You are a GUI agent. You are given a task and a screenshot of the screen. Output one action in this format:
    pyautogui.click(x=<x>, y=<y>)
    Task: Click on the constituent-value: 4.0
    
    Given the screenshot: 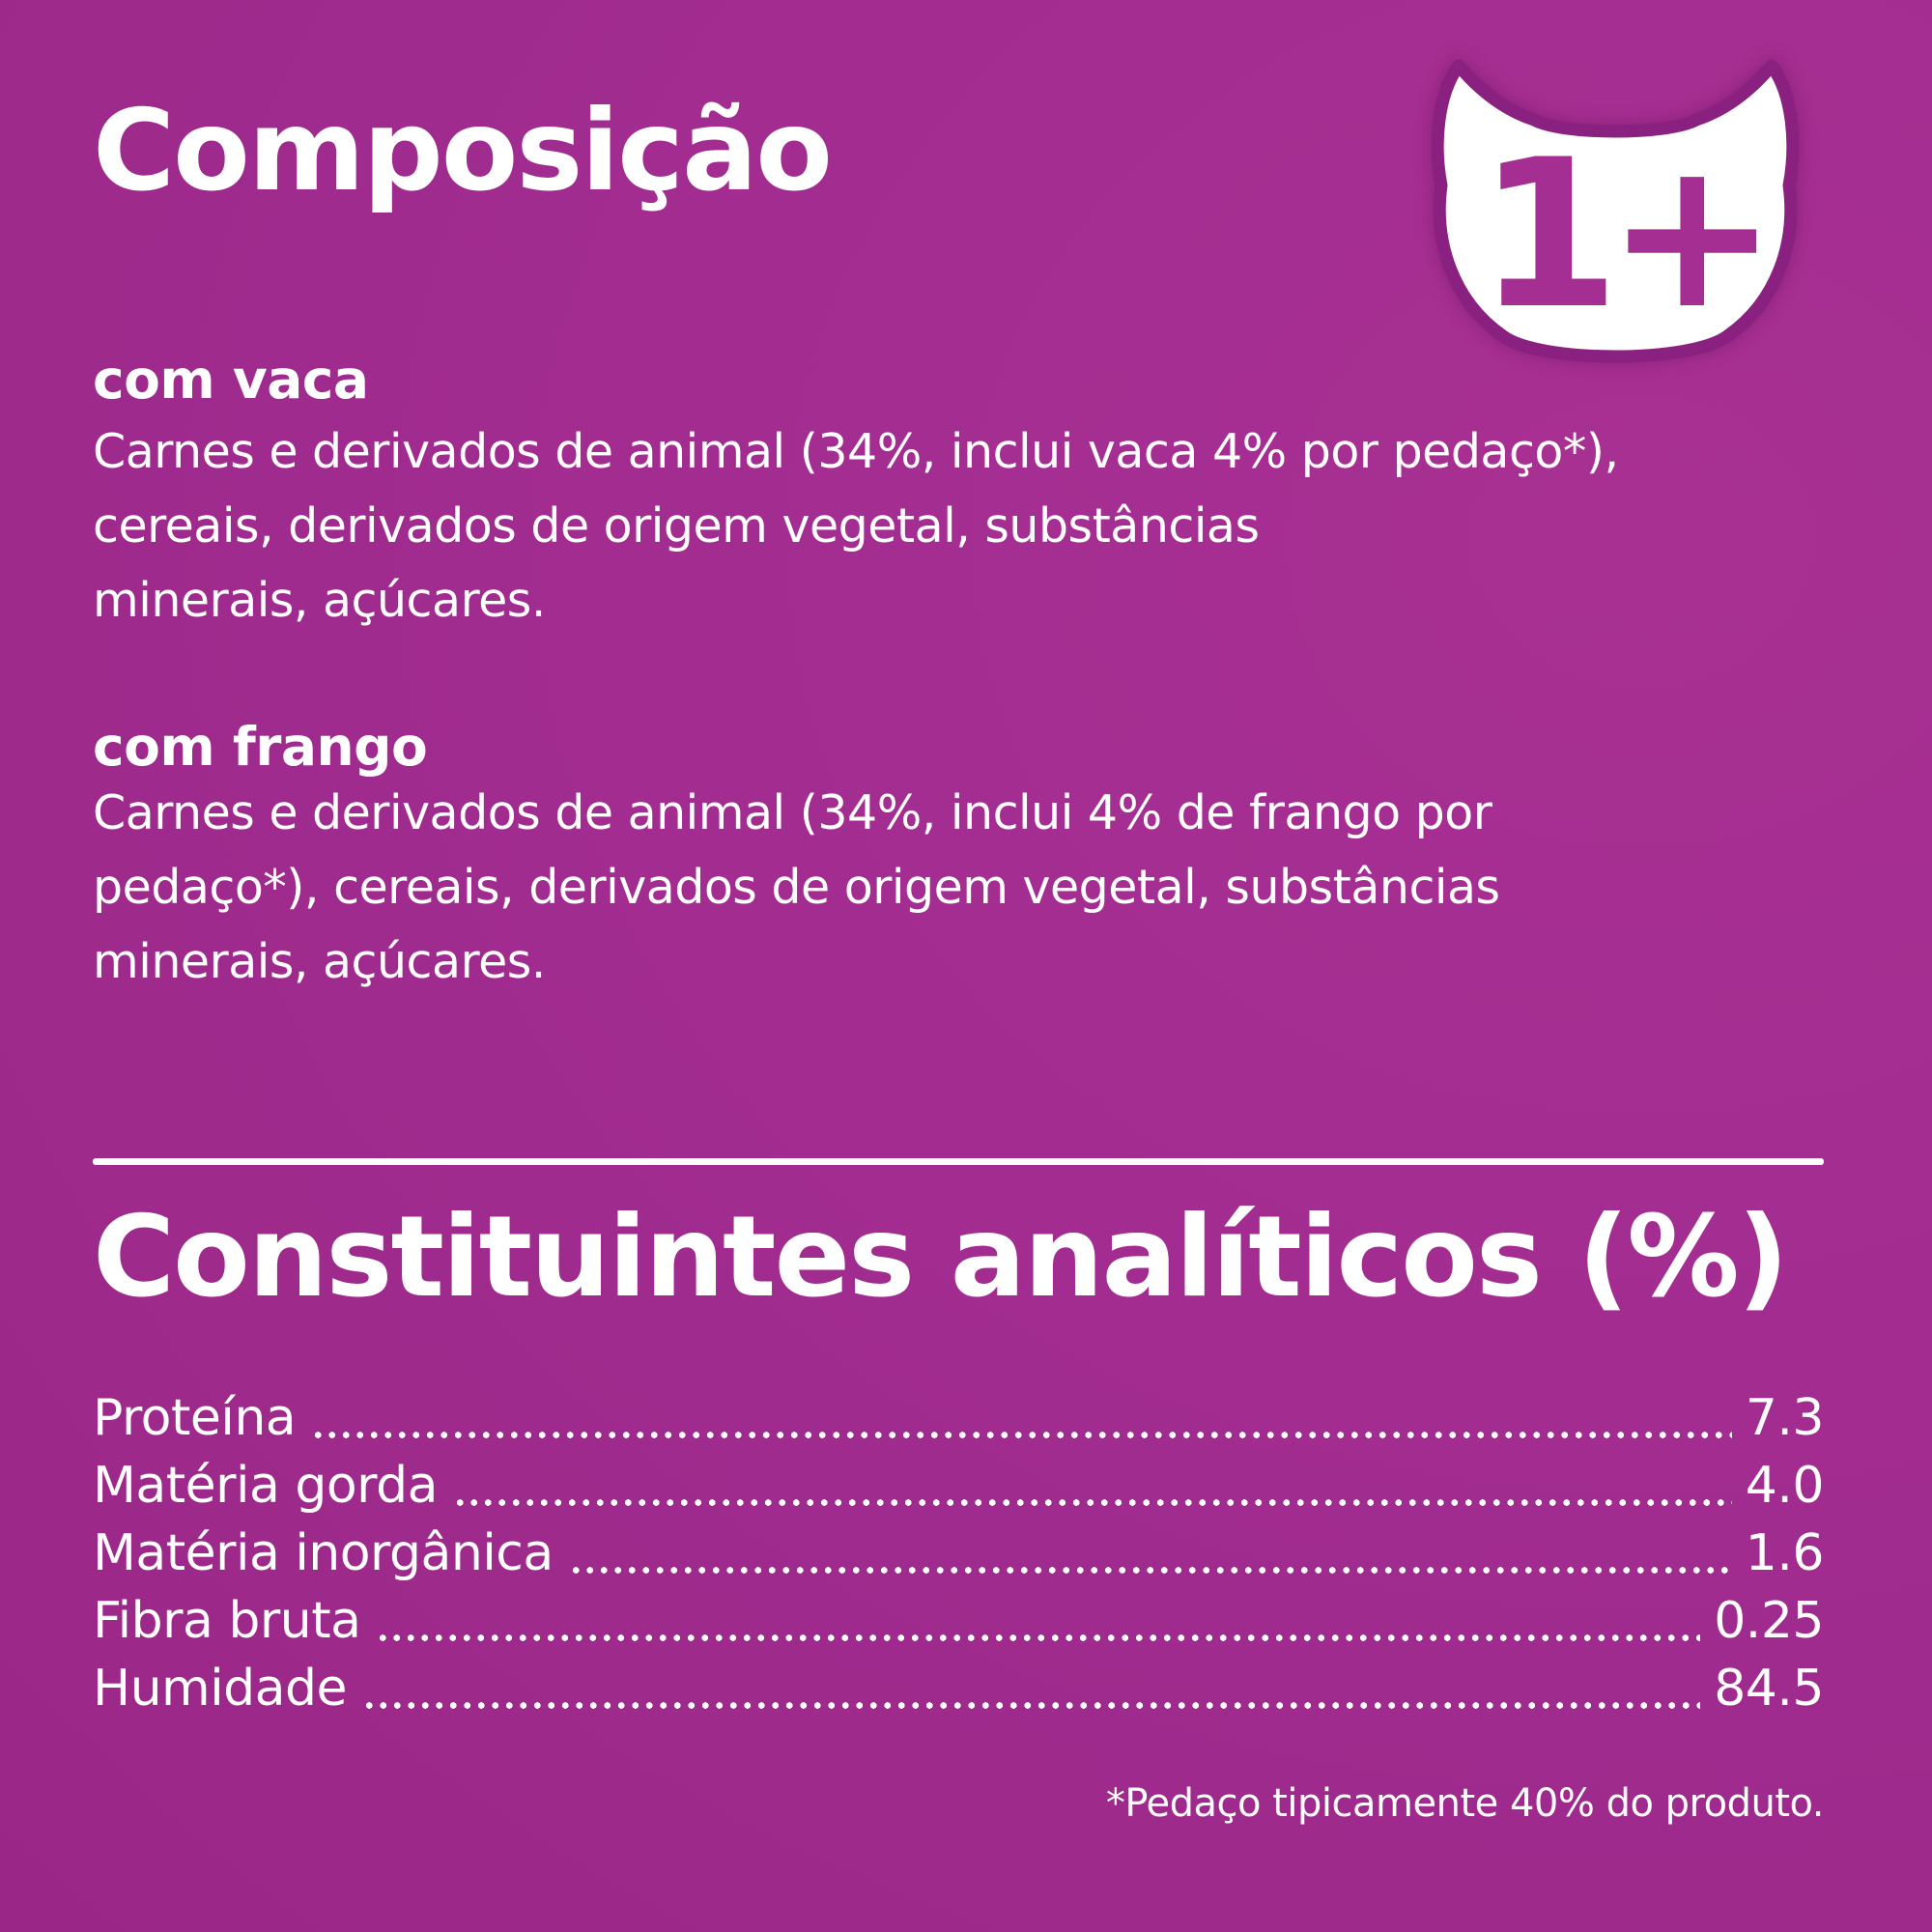 What is the action you would take?
    pyautogui.click(x=1785, y=1486)
    